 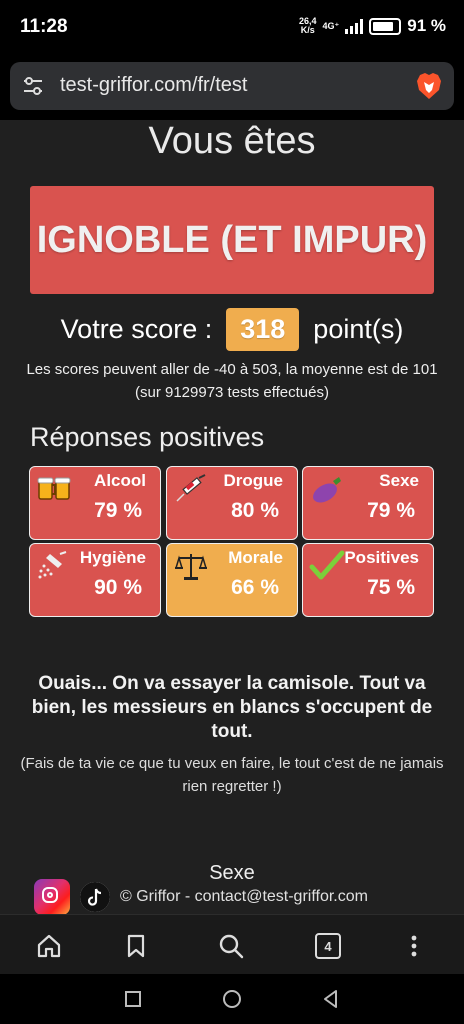 What do you see at coordinates (255, 587) in the screenshot?
I see `tile-value: 66 %` at bounding box center [255, 587].